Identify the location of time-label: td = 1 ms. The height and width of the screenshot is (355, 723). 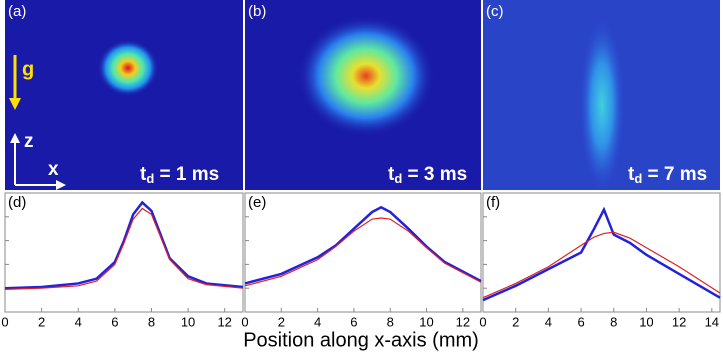
(179, 175).